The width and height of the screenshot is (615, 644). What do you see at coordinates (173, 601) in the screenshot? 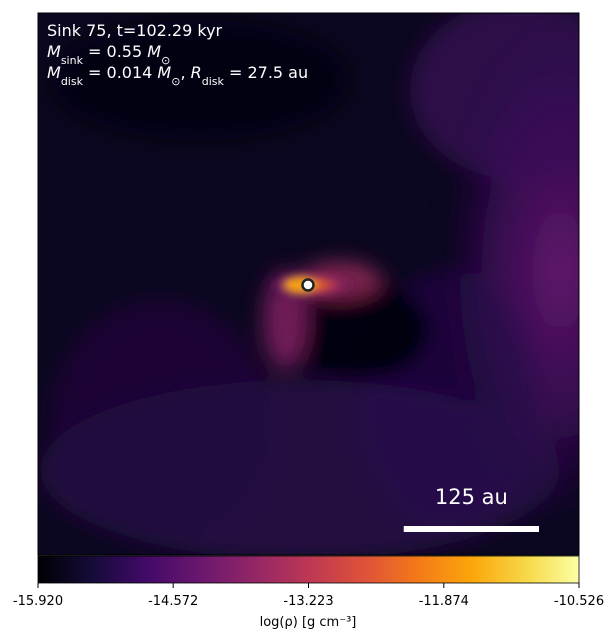
I see `colorbar-tick-label: -14.572` at bounding box center [173, 601].